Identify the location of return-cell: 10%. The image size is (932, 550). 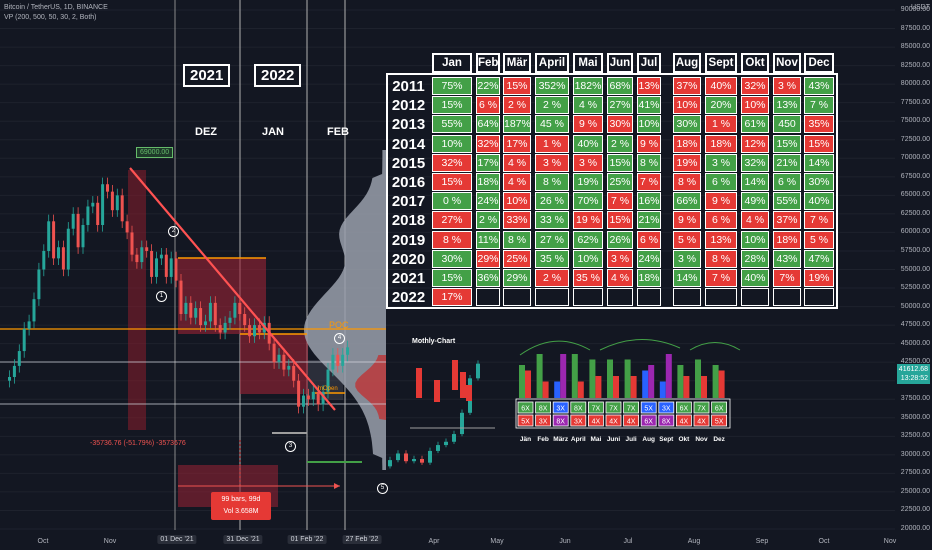
(755, 105).